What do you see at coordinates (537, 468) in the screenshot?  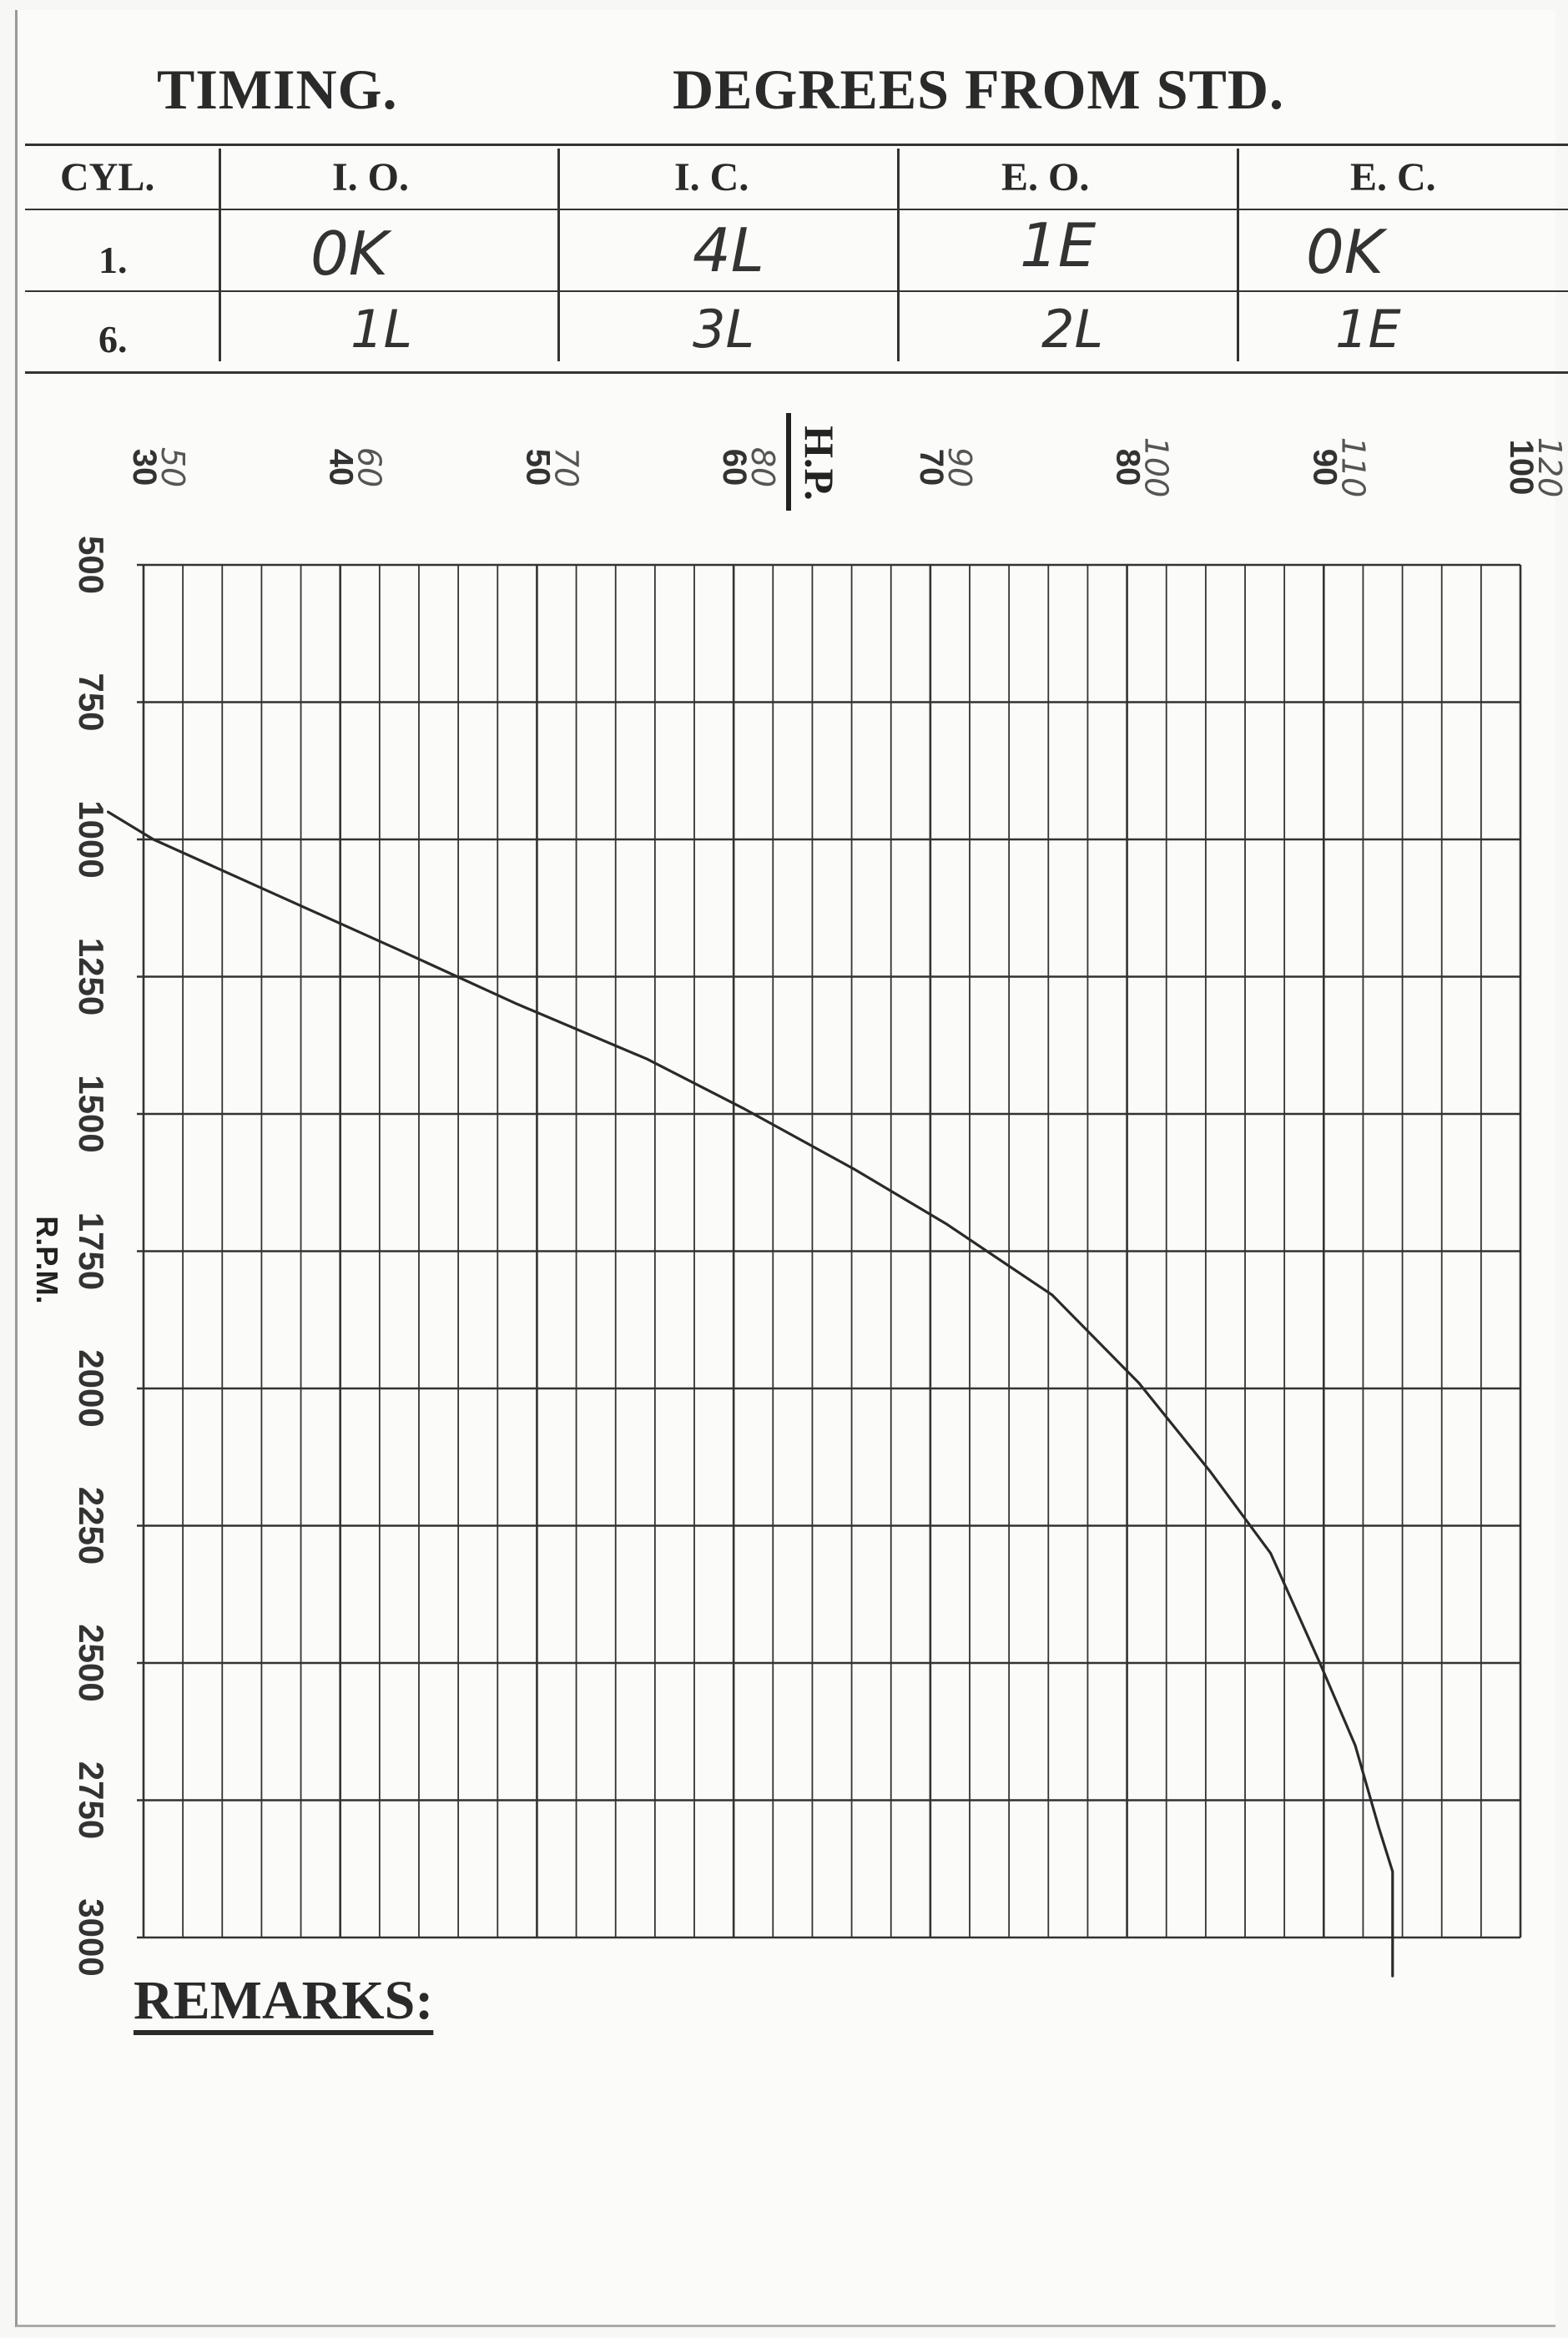 I see `x-tick-label: 50` at bounding box center [537, 468].